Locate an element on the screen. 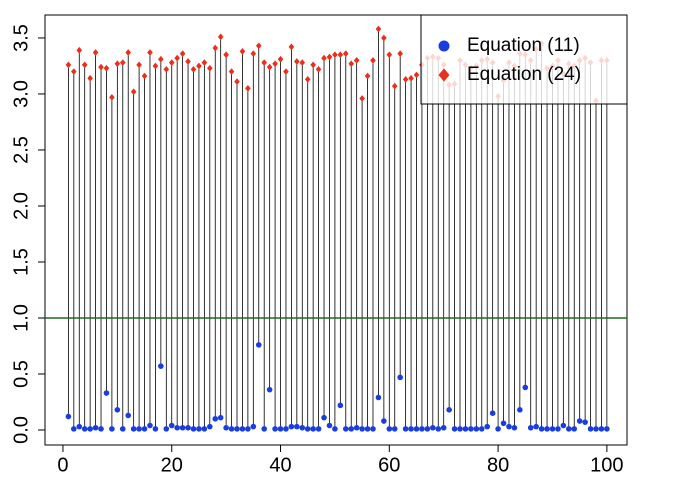  x-tick-label: 80 is located at coordinates (498, 465).